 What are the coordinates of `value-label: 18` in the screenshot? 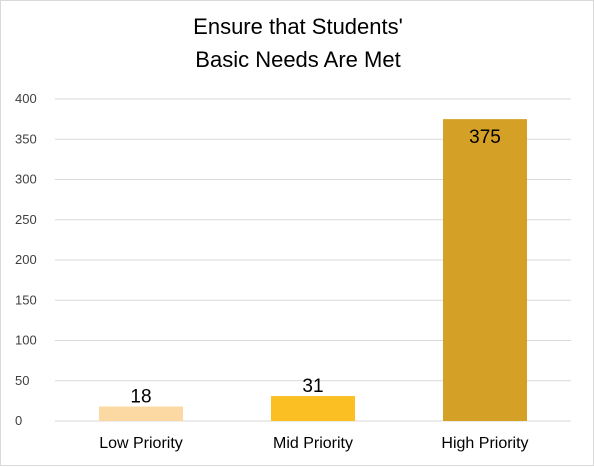 It's located at (140, 397).